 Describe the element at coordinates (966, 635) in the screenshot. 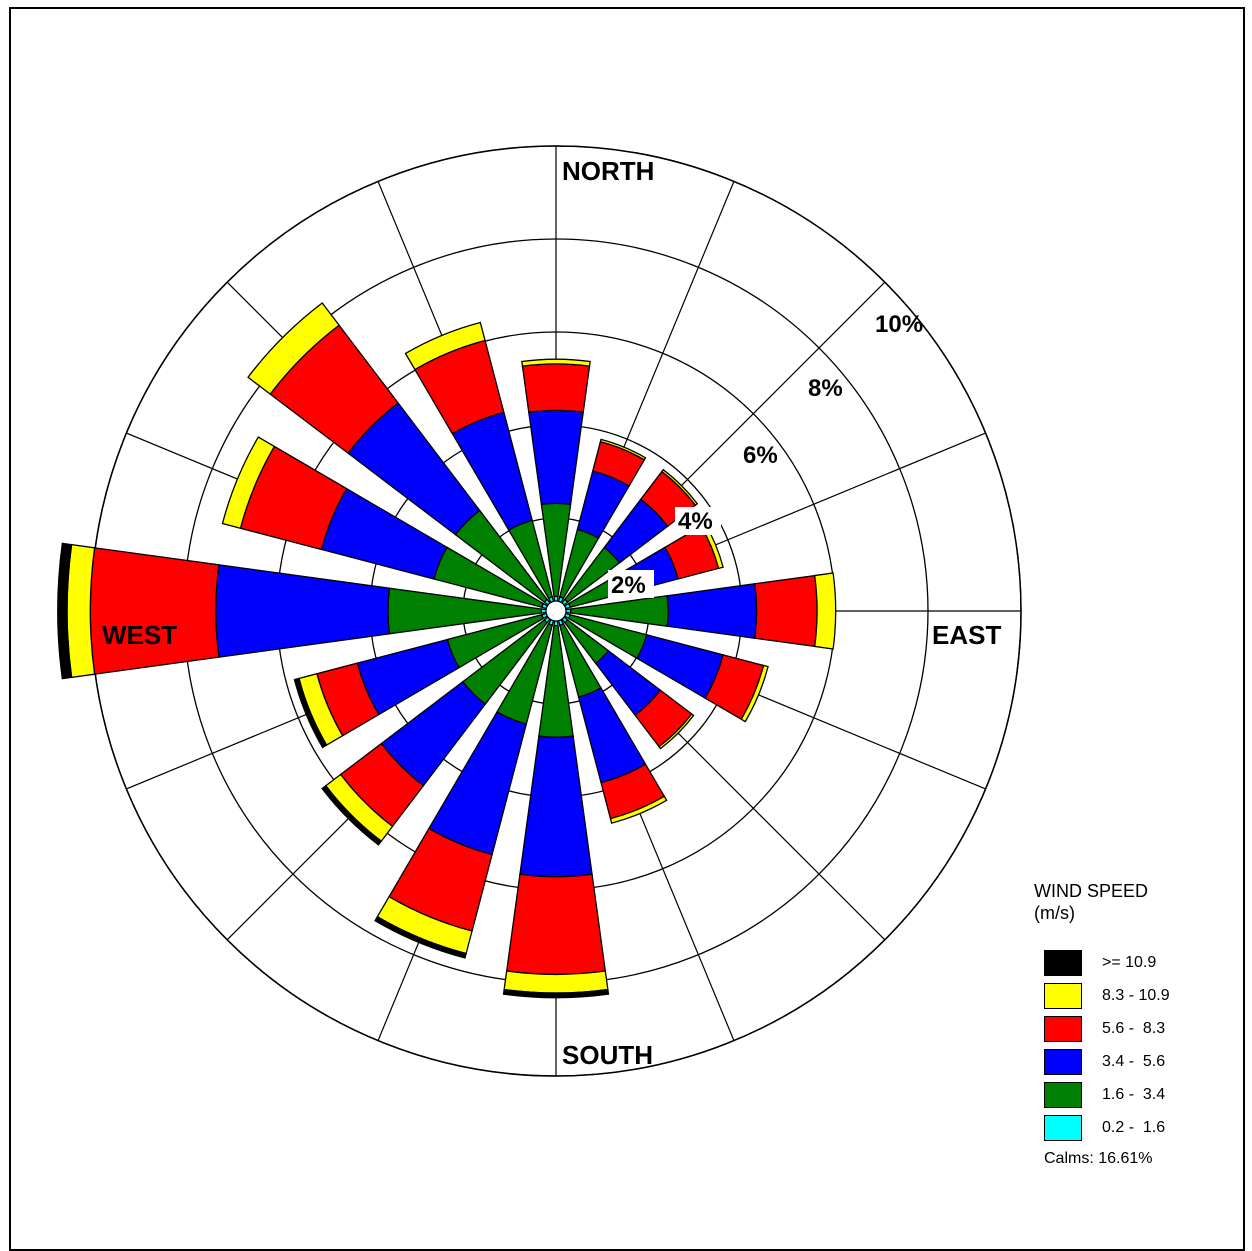

I see `label-east: EAST` at that location.